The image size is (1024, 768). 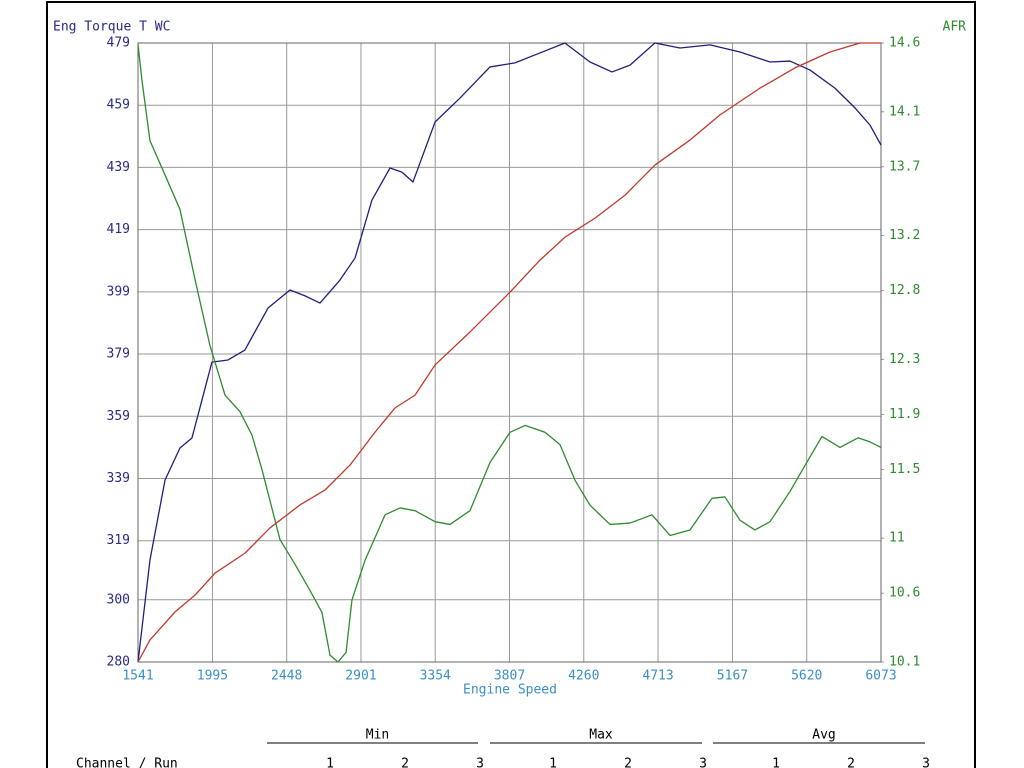 I want to click on y2-tick-label: 12.8, so click(x=904, y=290).